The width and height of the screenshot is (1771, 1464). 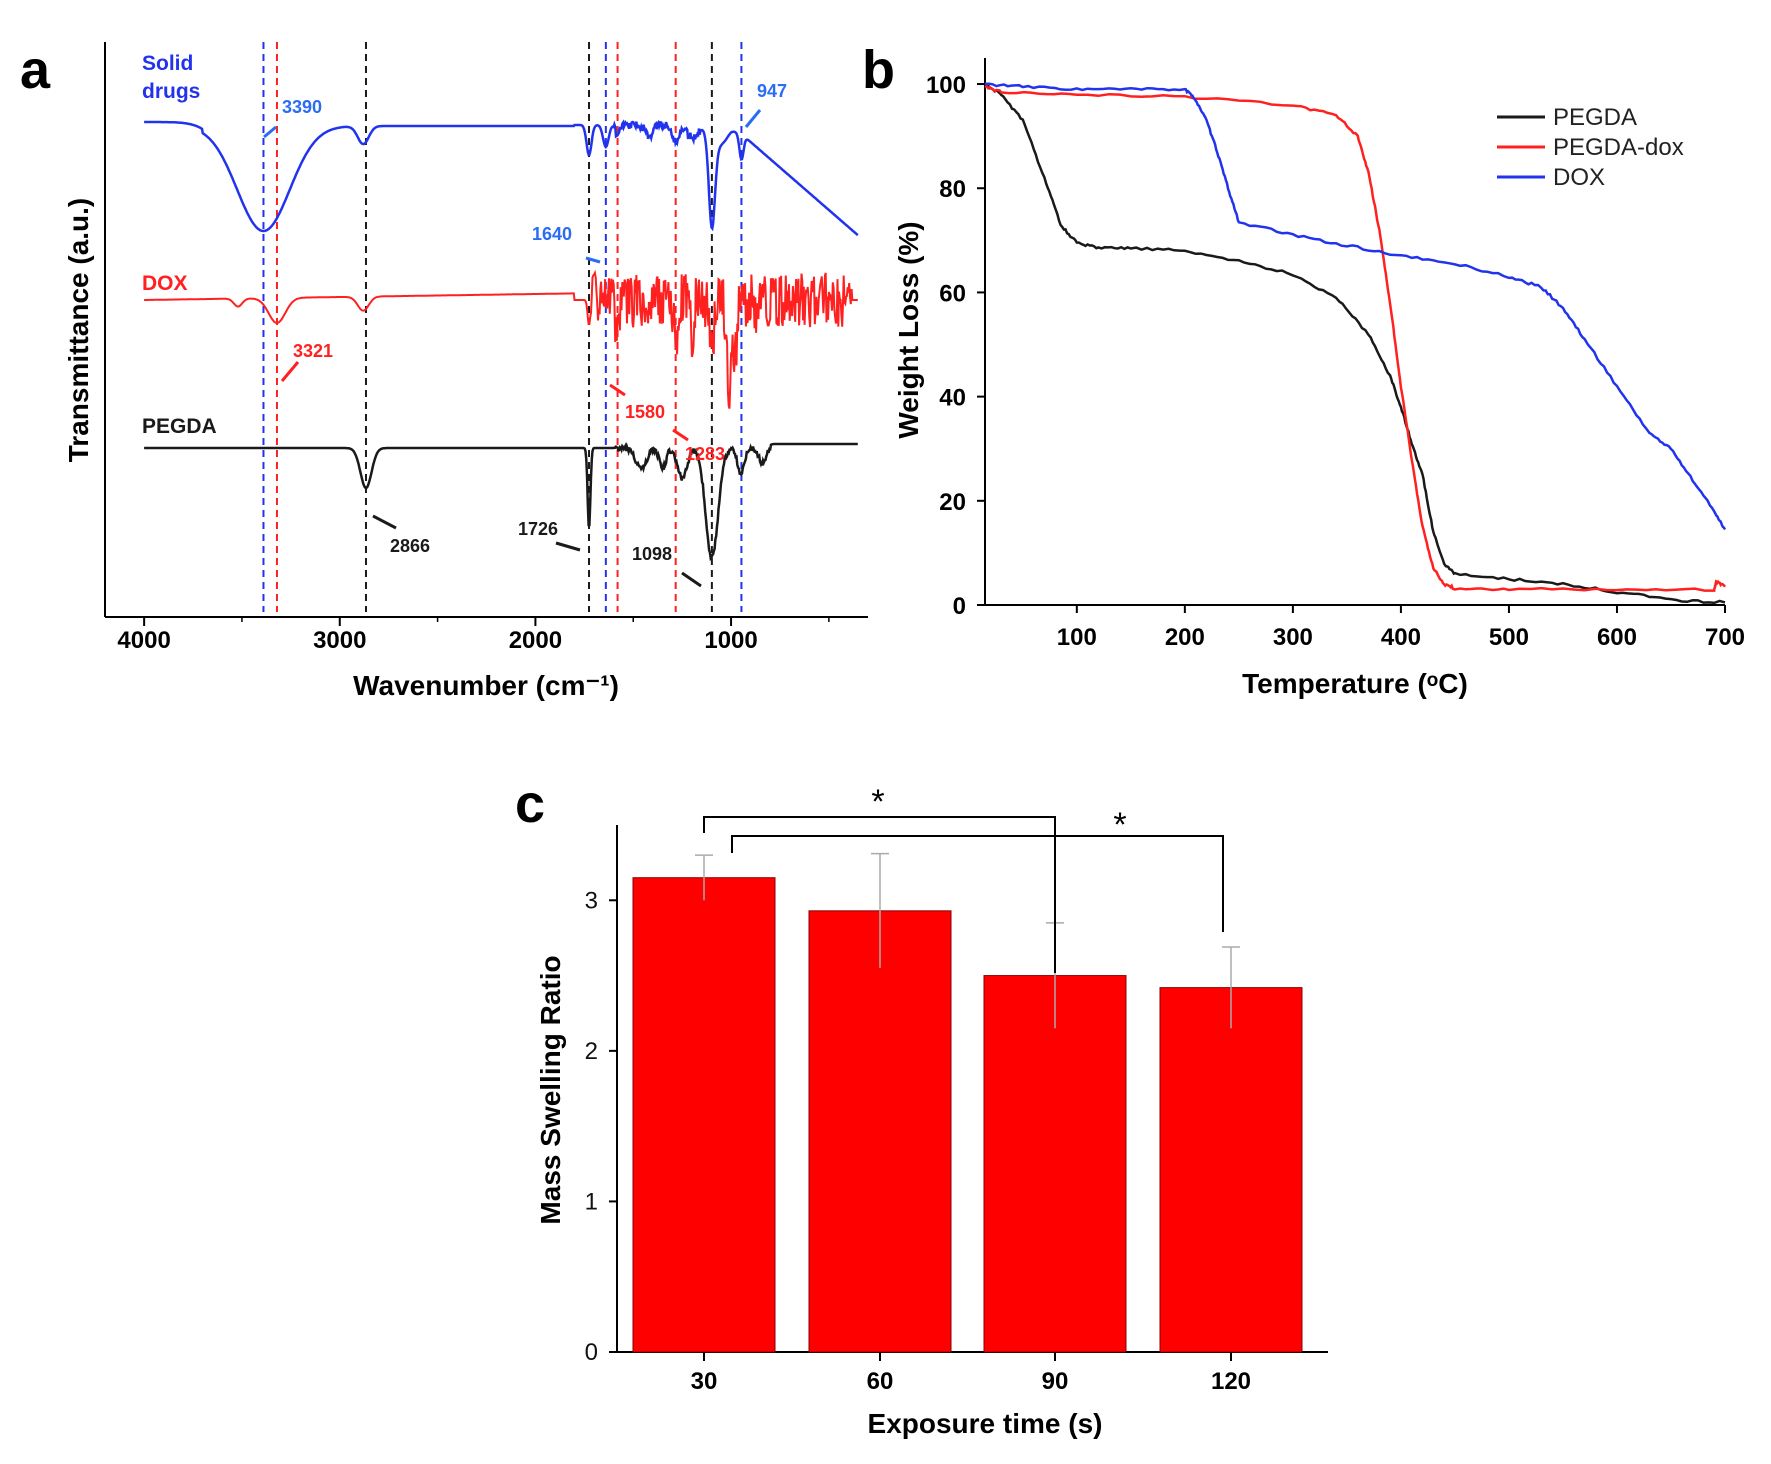 I want to click on series-label-dox: DOX, so click(x=165, y=283).